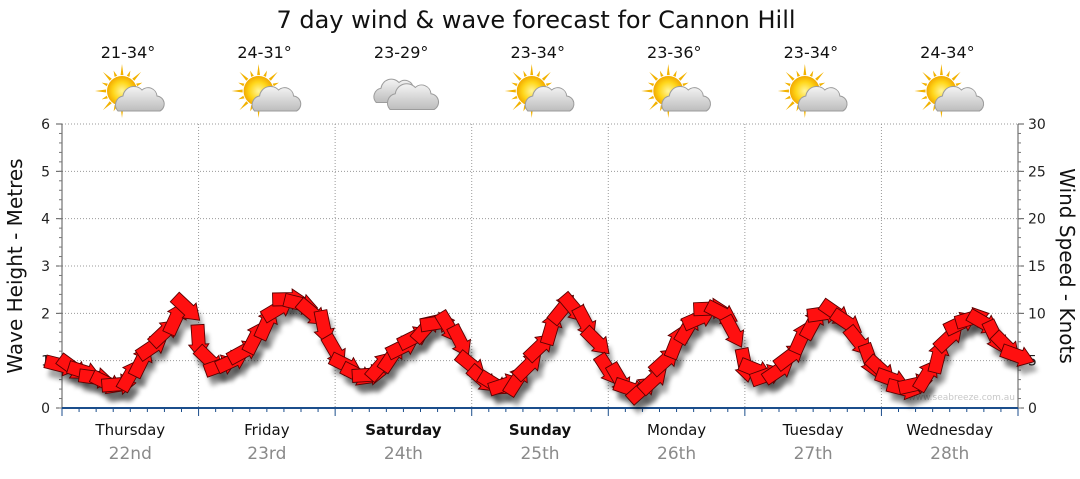 The width and height of the screenshot is (1080, 479). I want to click on x-day-label: Saturday, so click(403, 430).